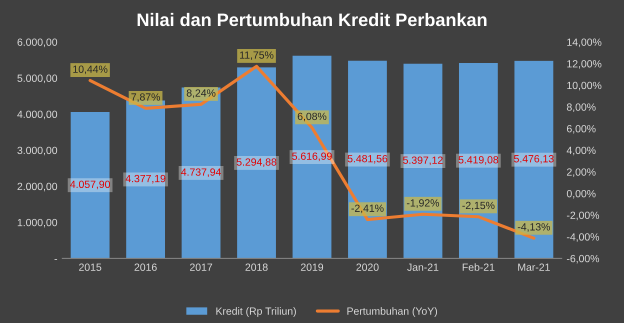  Describe the element at coordinates (581, 172) in the screenshot. I see `y2-tick-label: 2,00%` at that location.